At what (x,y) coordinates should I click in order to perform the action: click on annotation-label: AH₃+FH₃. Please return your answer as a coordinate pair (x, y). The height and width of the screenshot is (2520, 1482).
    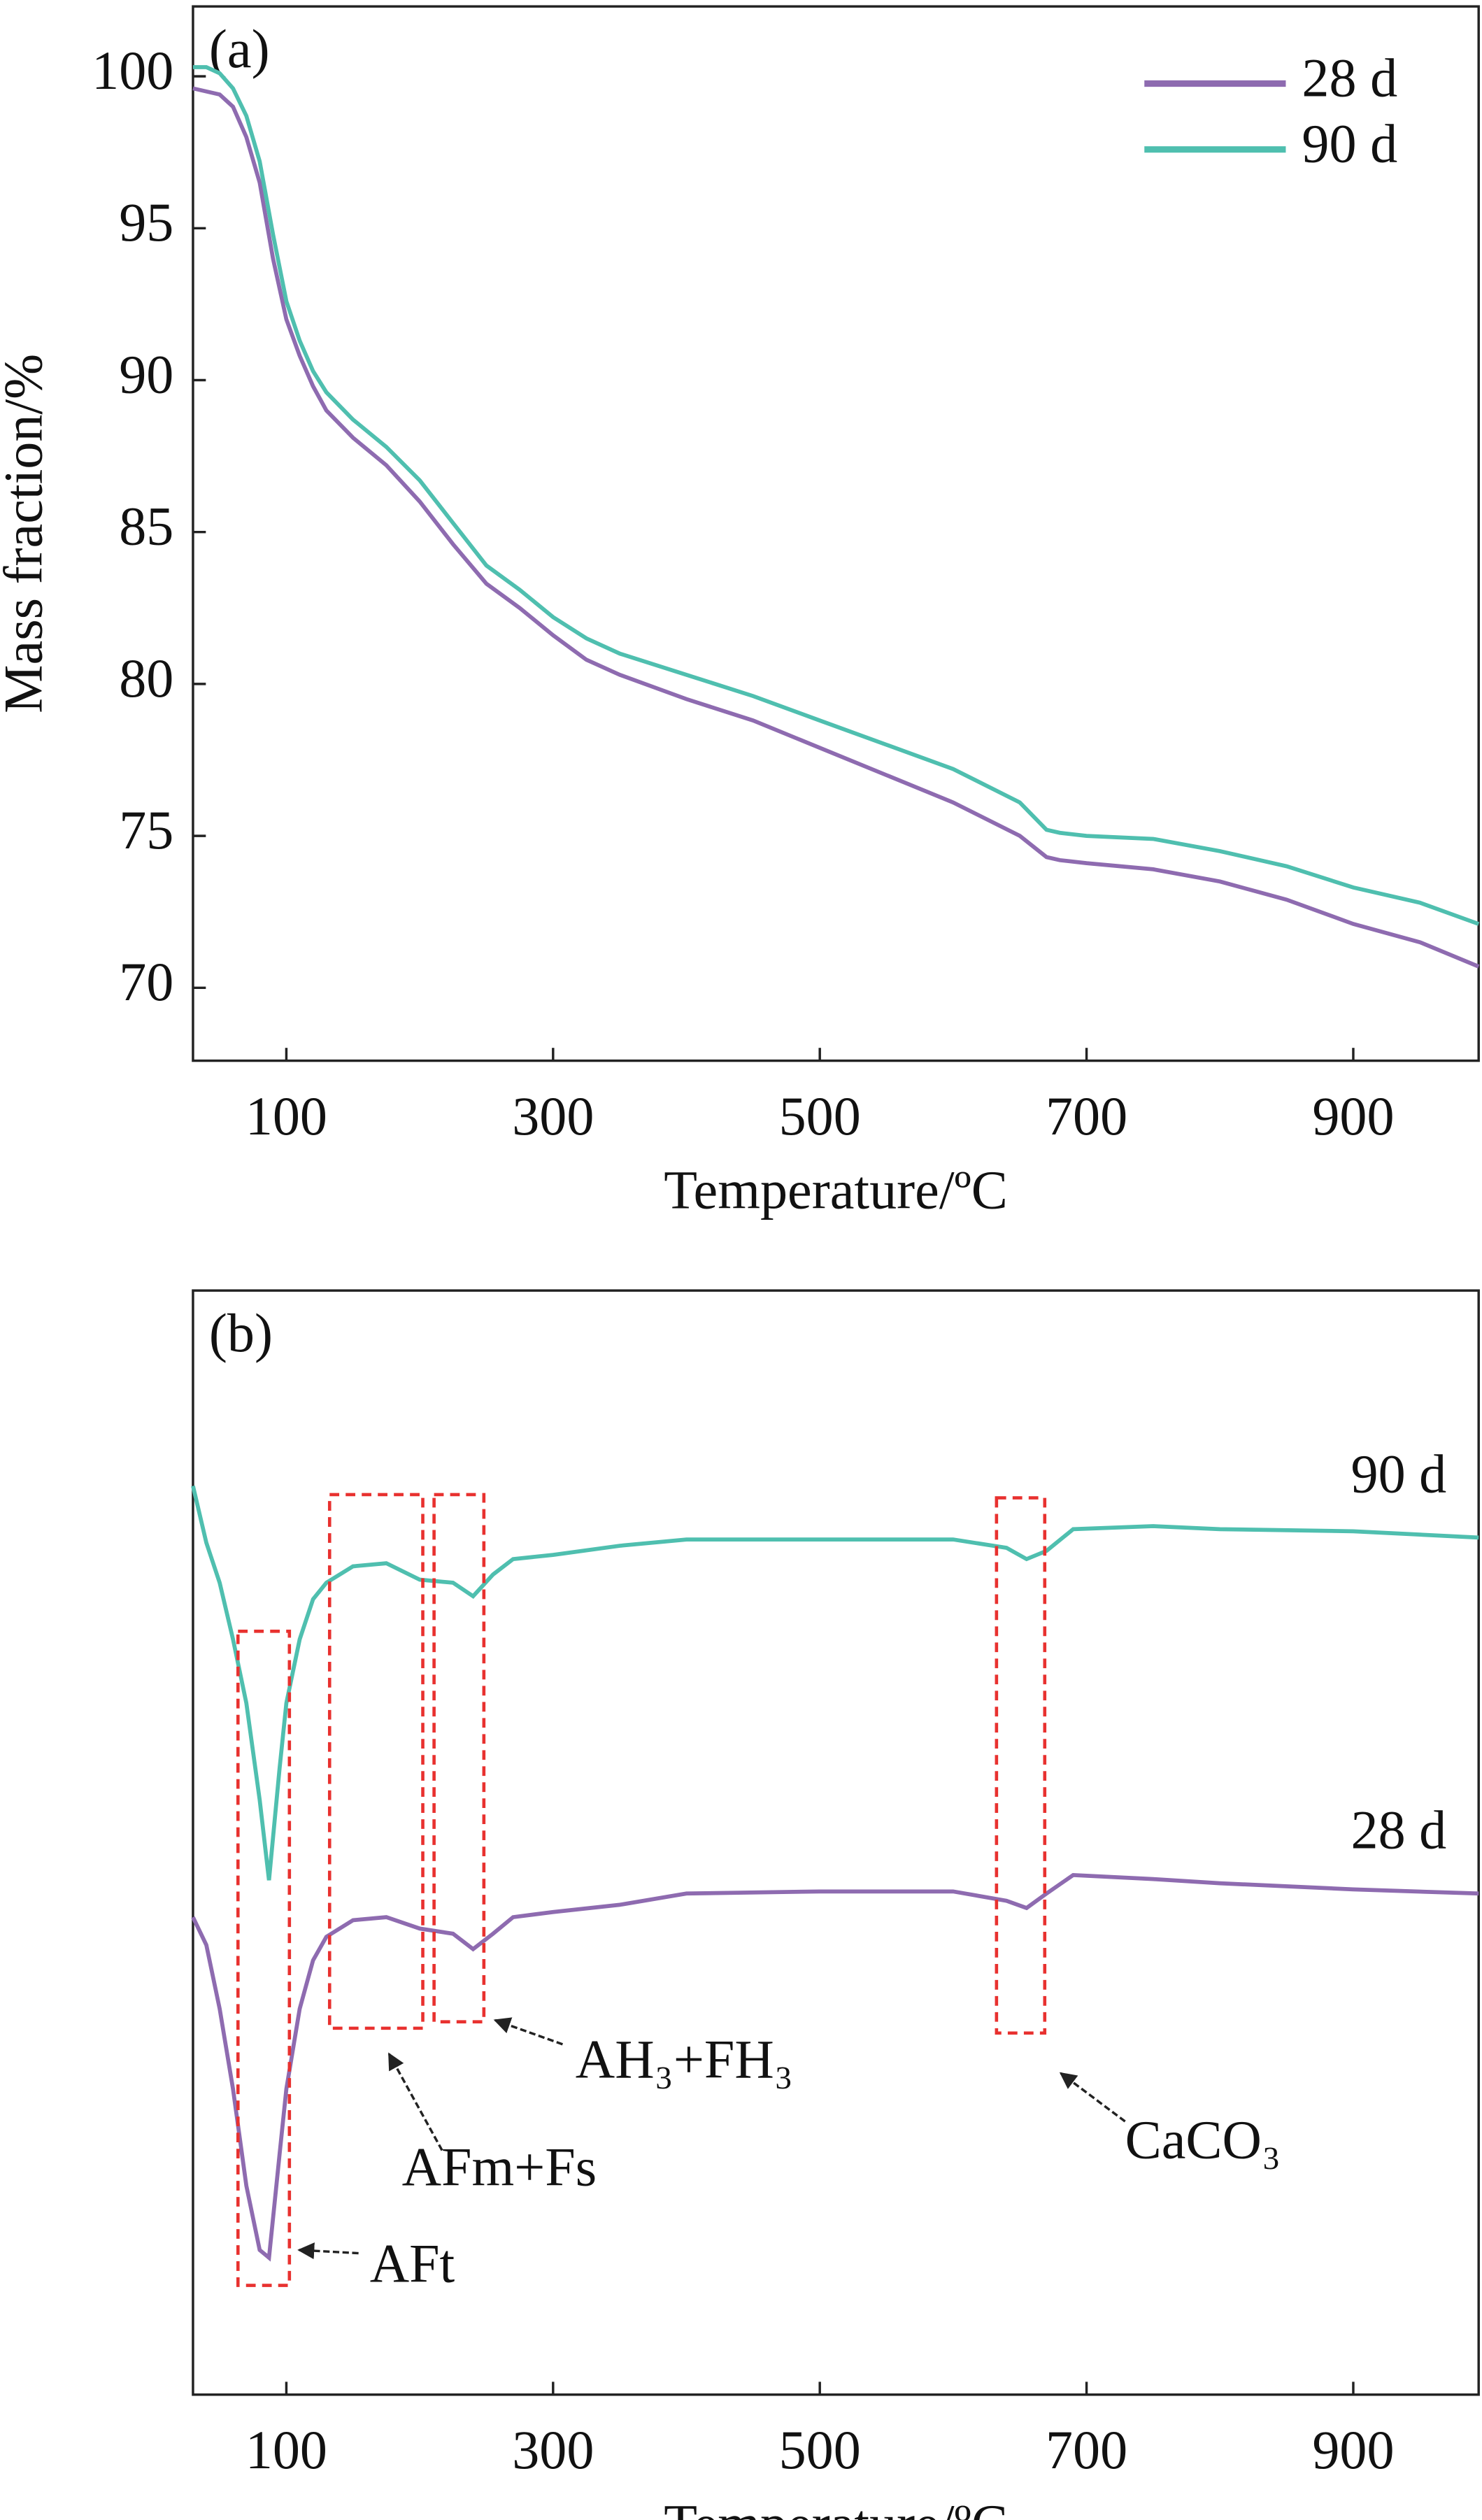
    Looking at the image, I should click on (684, 2059).